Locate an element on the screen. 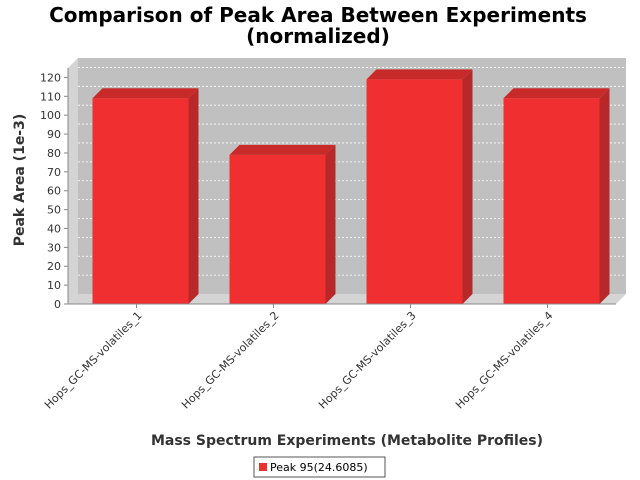 This screenshot has height=480, width=640. y-axis-label: Peak Area (1e-3) is located at coordinates (20, 180).